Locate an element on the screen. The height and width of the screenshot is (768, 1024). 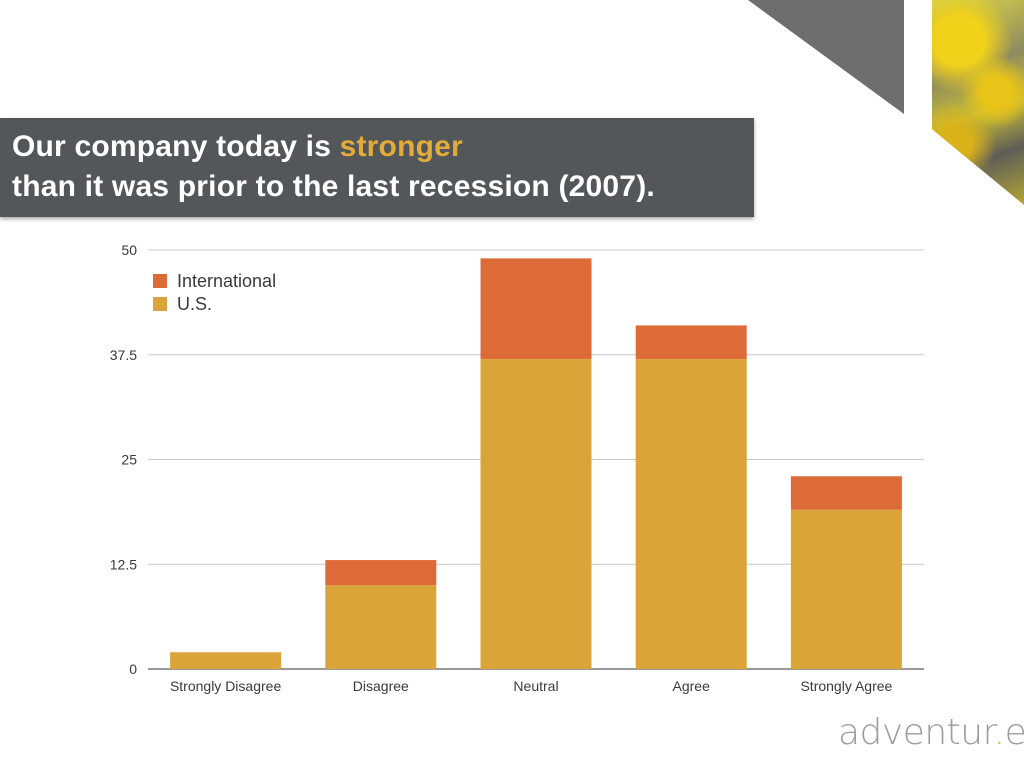
y-tick-label: 0 is located at coordinates (133, 669).